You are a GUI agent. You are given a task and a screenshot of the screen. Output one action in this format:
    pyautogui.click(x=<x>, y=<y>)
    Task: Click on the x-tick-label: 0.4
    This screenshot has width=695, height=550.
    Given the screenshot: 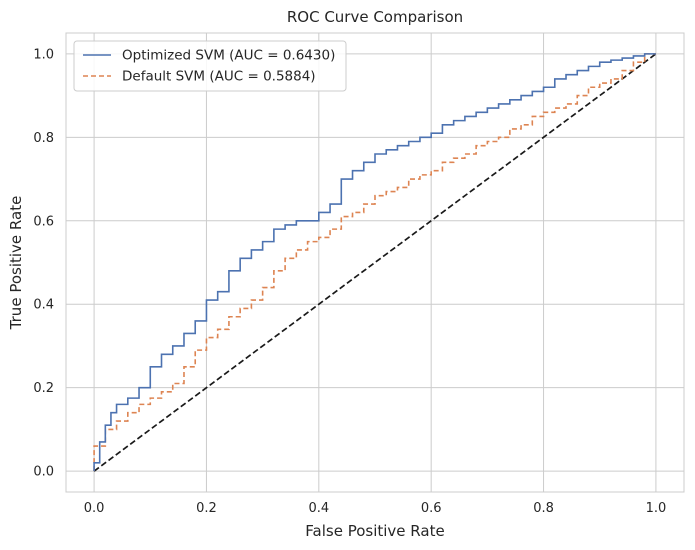 What is the action you would take?
    pyautogui.click(x=318, y=508)
    